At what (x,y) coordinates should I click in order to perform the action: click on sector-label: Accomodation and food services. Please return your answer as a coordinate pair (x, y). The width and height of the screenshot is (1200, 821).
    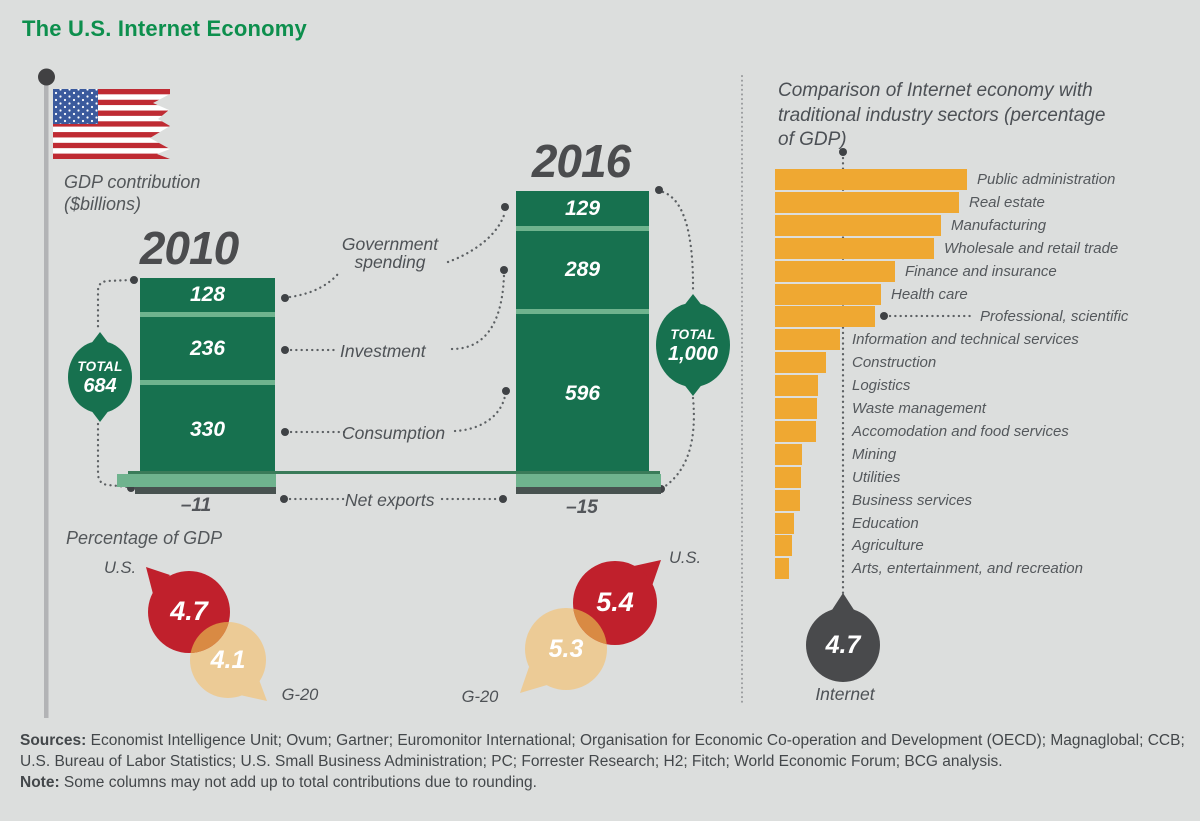
    Looking at the image, I should click on (960, 431).